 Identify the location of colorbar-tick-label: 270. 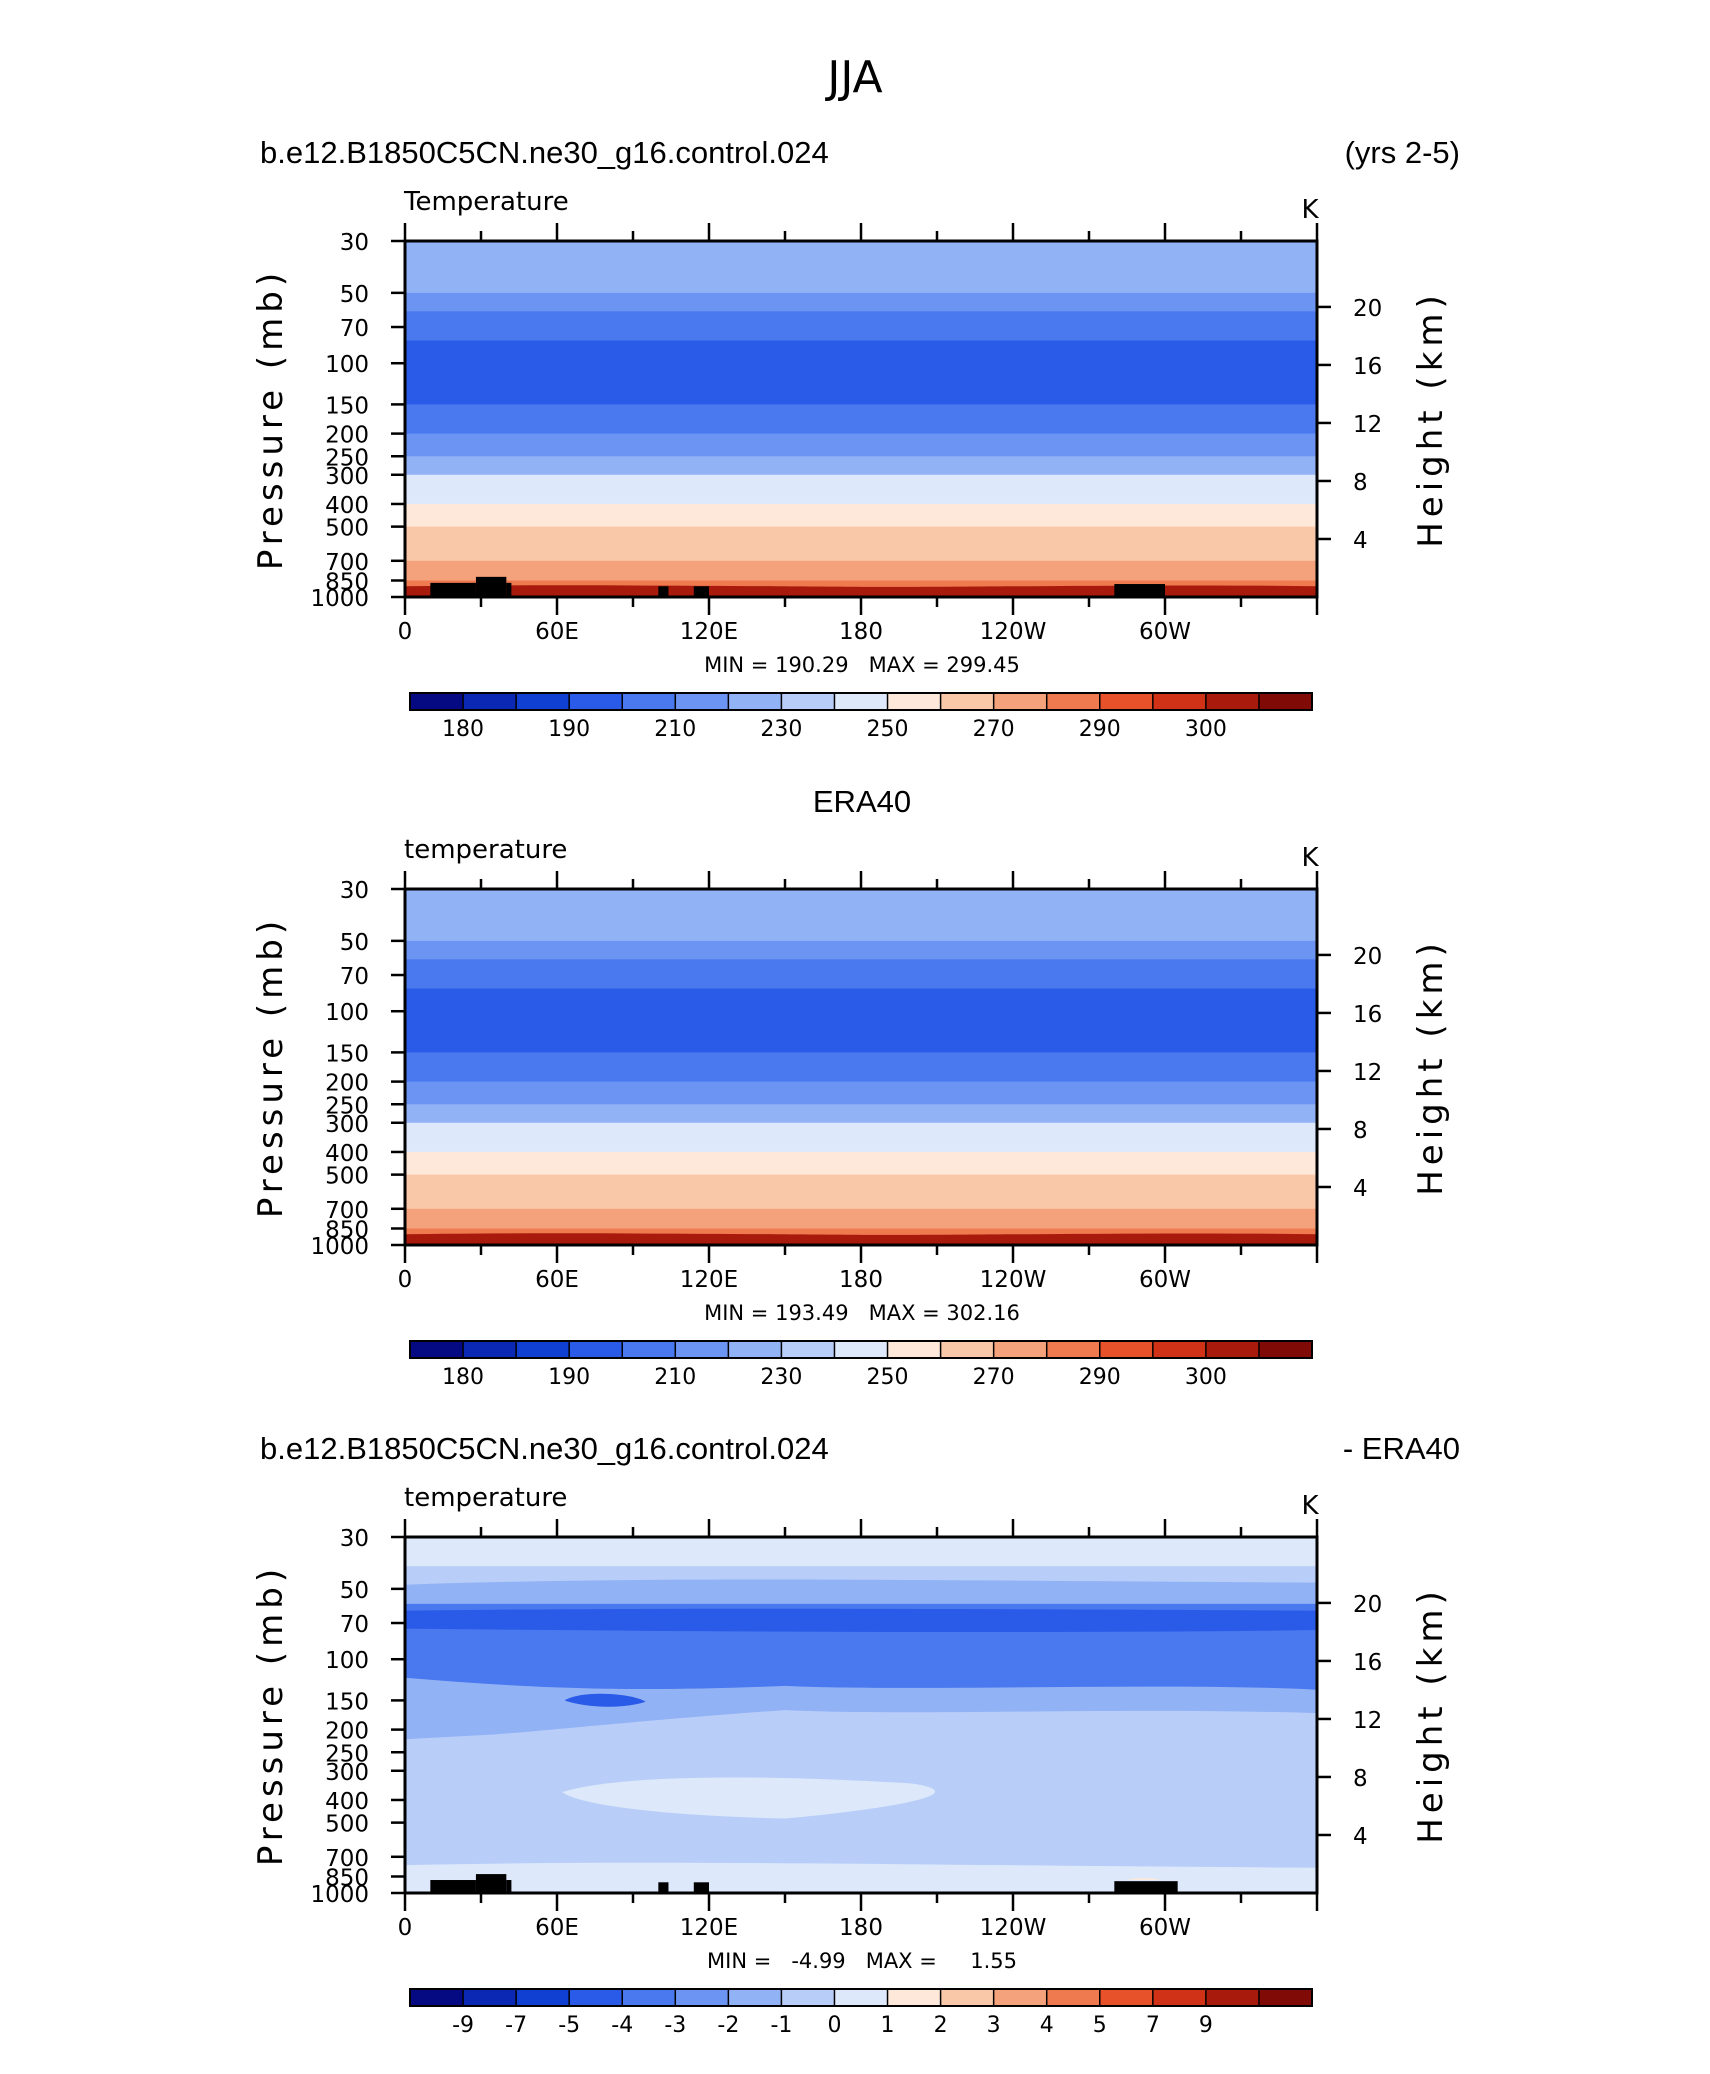
(994, 1377).